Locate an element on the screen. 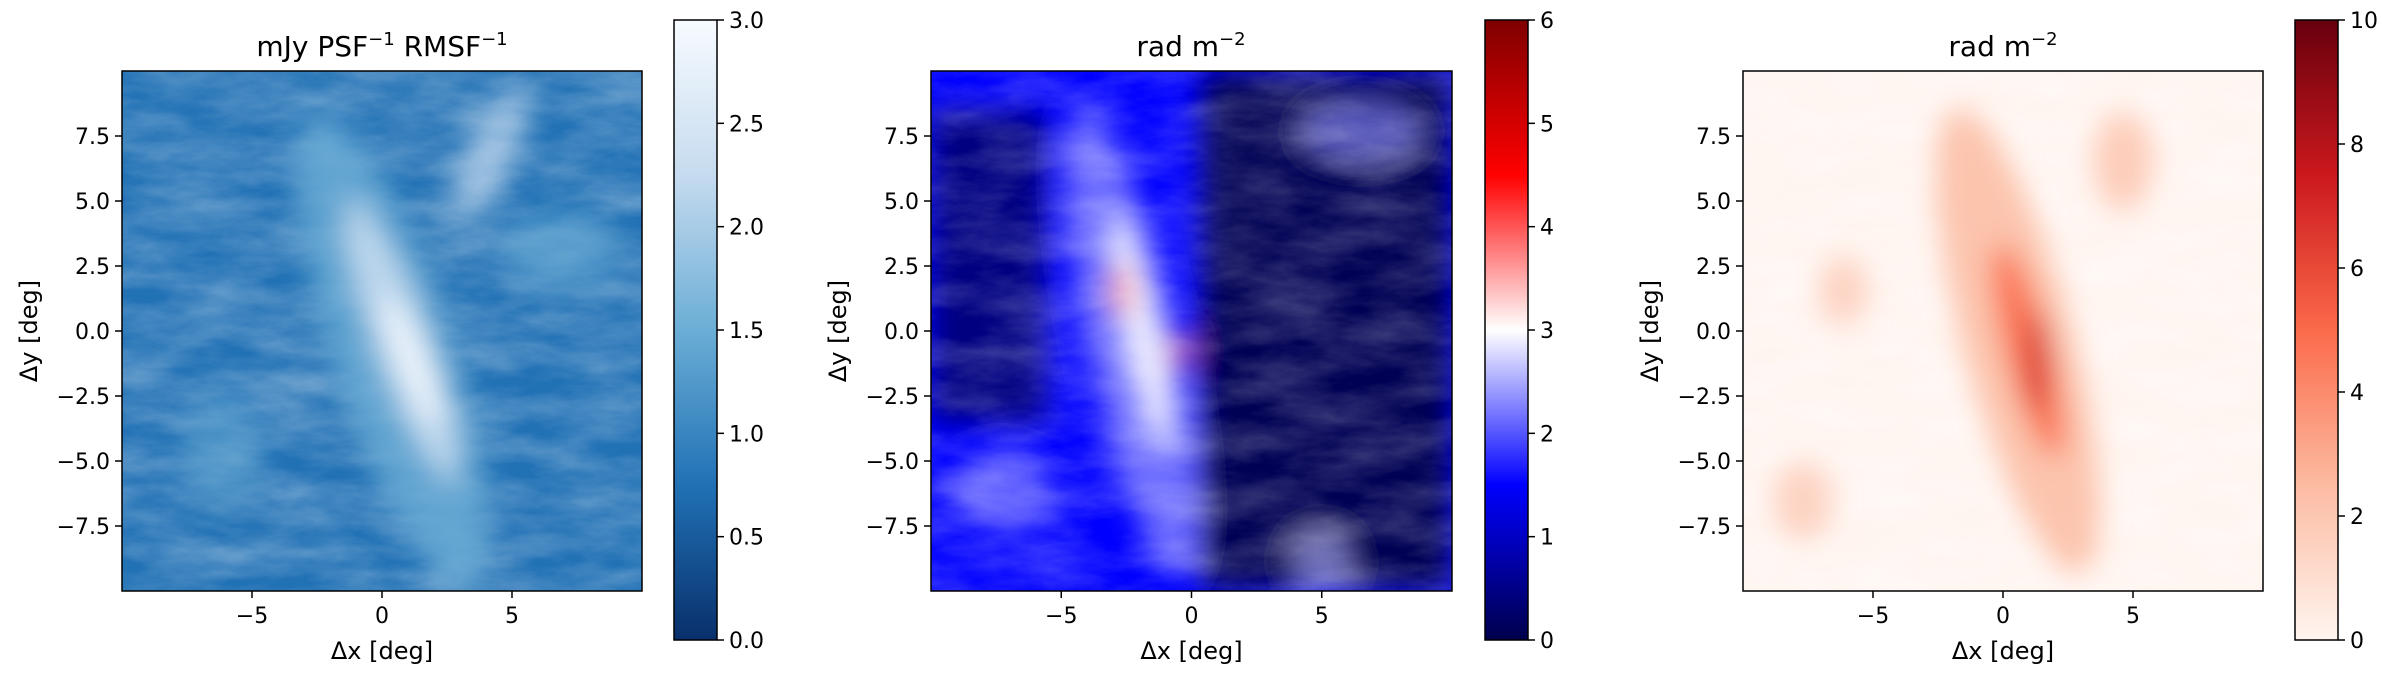 This screenshot has width=2382, height=682. colorbar-tick-label: 3 is located at coordinates (1547, 331).